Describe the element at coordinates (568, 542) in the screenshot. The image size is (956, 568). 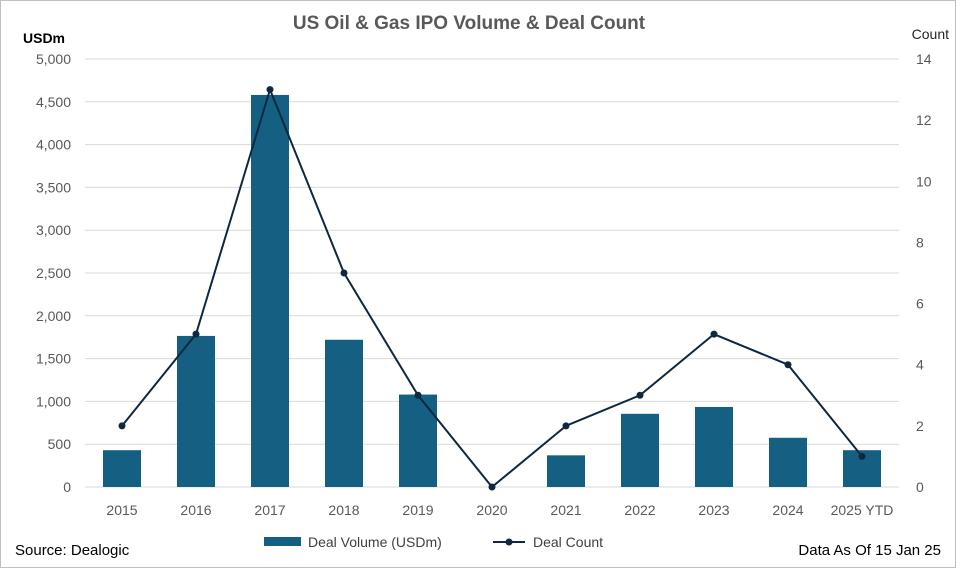
I see `legend-label-count: Deal Count` at that location.